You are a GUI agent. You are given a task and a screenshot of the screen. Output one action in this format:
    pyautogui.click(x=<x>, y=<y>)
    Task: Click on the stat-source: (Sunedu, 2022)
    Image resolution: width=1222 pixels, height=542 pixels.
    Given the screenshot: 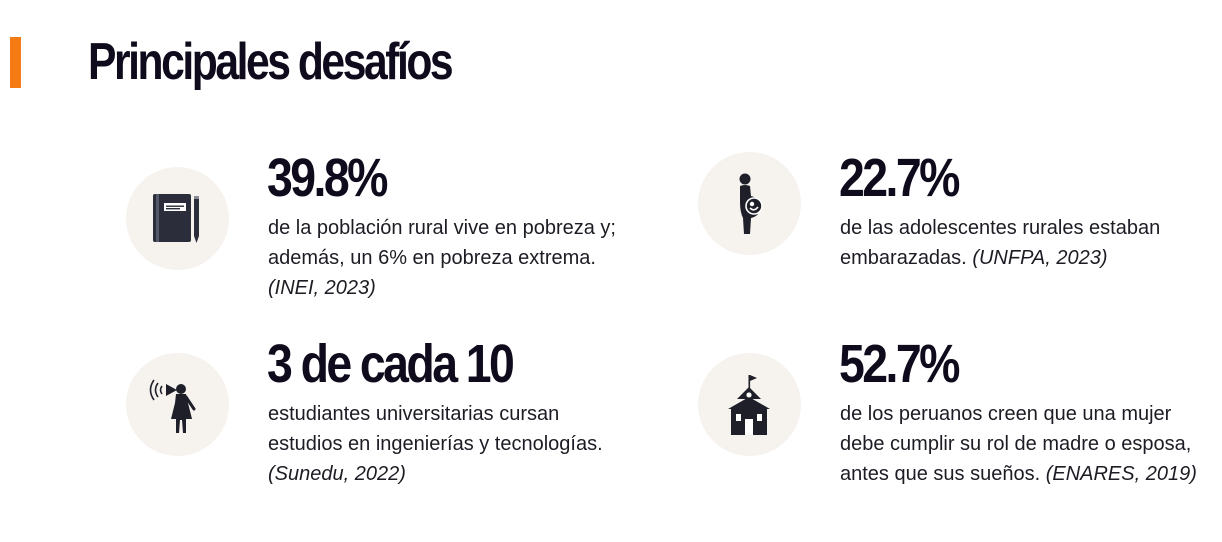 What is the action you would take?
    pyautogui.click(x=337, y=474)
    